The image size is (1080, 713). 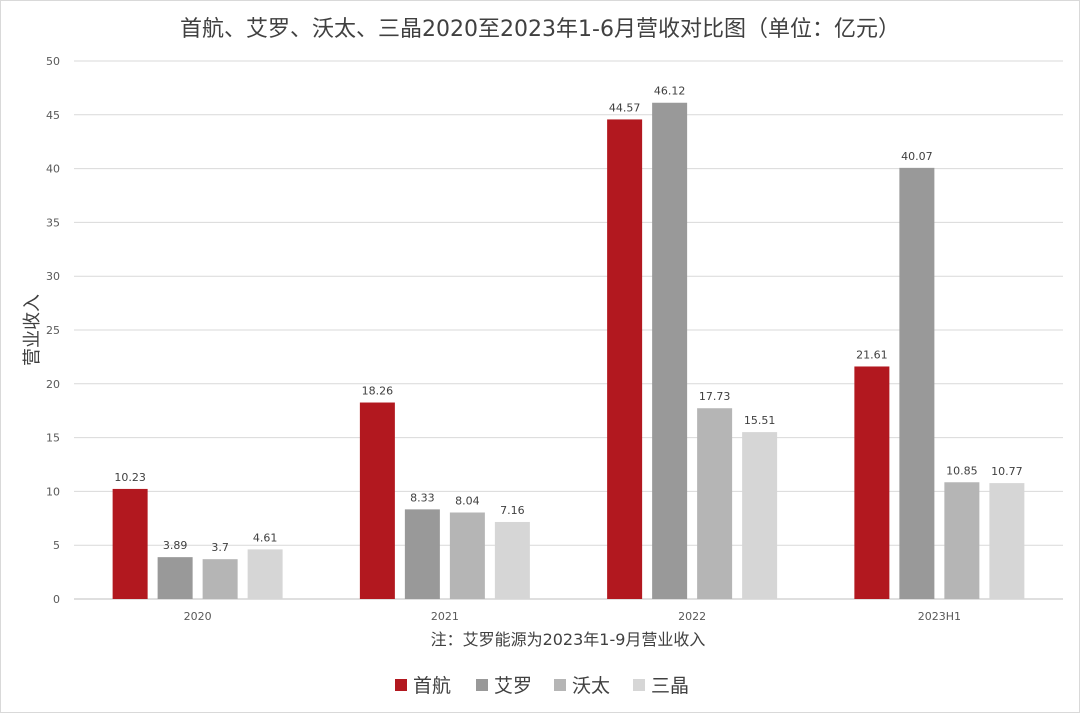 I want to click on bar-三晶-2023H1, so click(x=1007, y=541).